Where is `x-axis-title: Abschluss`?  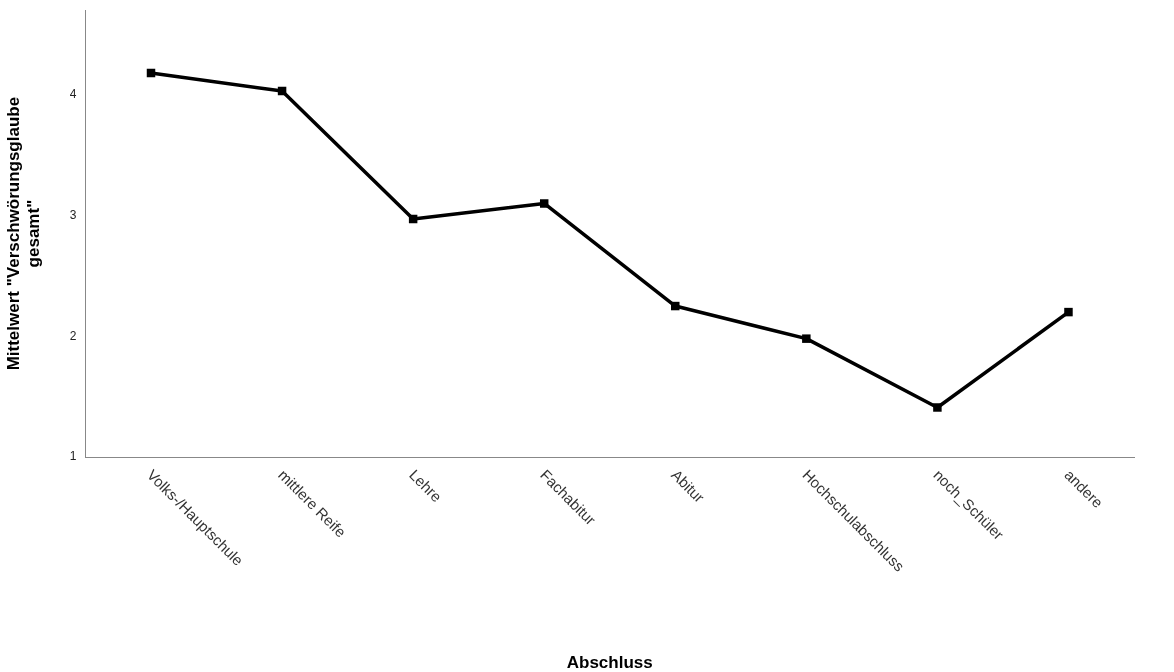 x-axis-title: Abschluss is located at coordinates (609, 662).